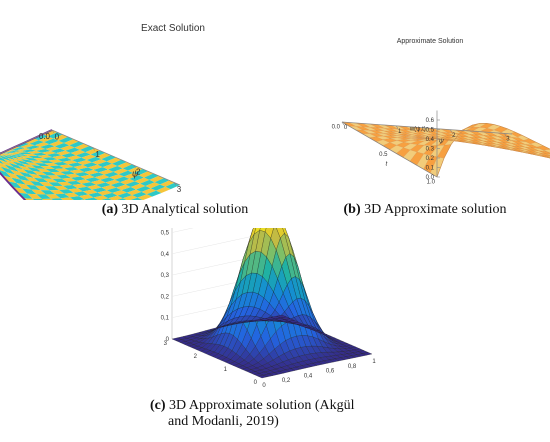 This screenshot has width=550, height=442. Describe the element at coordinates (110, 209) in the screenshot. I see `caption-a-letter: (a)` at that location.